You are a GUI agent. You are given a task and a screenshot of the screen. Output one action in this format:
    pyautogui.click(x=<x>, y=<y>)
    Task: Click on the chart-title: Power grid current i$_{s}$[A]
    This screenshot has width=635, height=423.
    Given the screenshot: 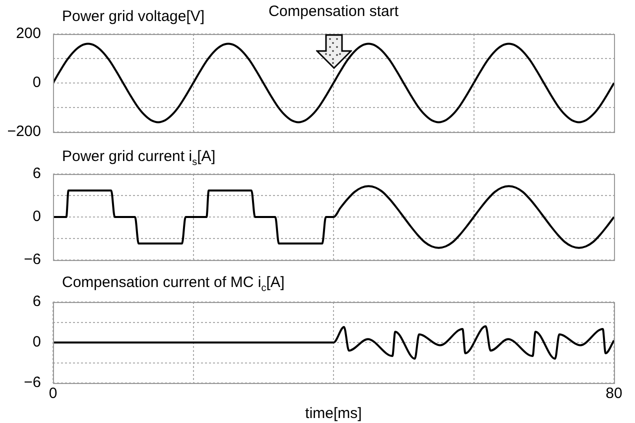 What is the action you would take?
    pyautogui.click(x=139, y=158)
    